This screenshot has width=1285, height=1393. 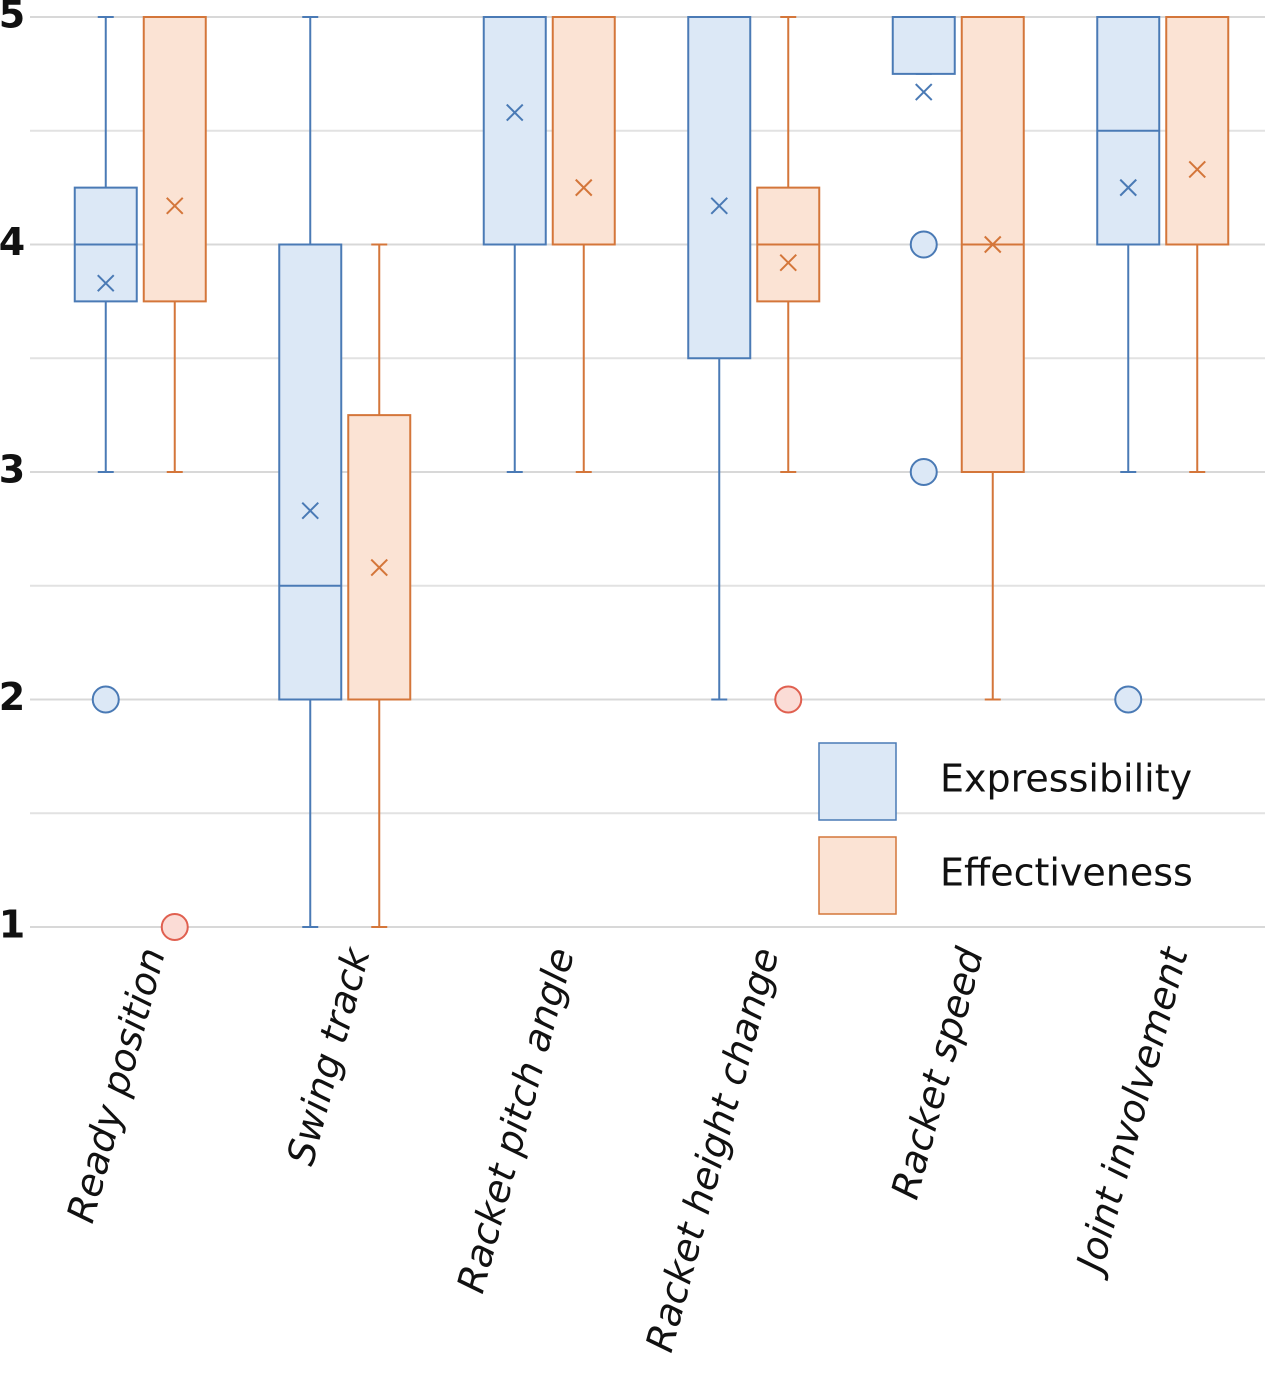 What do you see at coordinates (1066, 873) in the screenshot?
I see `legend-label: Effectiveness` at bounding box center [1066, 873].